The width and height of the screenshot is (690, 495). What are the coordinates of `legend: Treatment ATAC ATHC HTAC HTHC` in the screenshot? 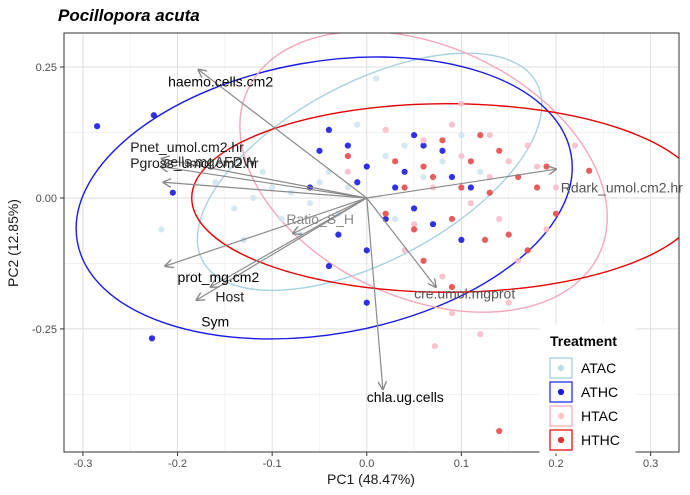 It's located at (587, 389).